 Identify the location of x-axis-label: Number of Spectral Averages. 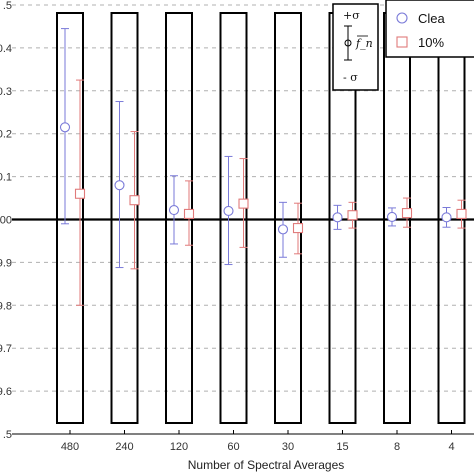
(266, 465).